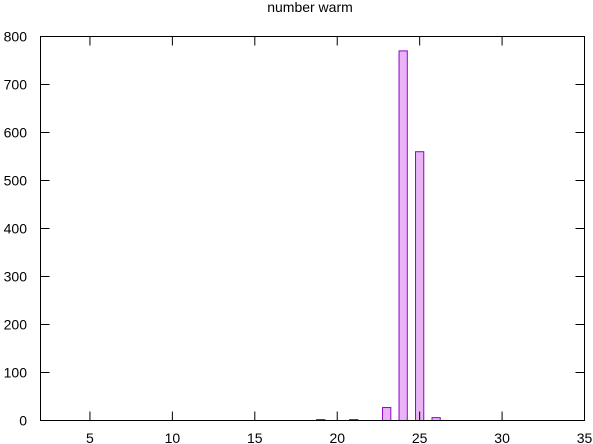 The height and width of the screenshot is (444, 593). Describe the element at coordinates (16, 133) in the screenshot. I see `y-tick-label: 600` at that location.